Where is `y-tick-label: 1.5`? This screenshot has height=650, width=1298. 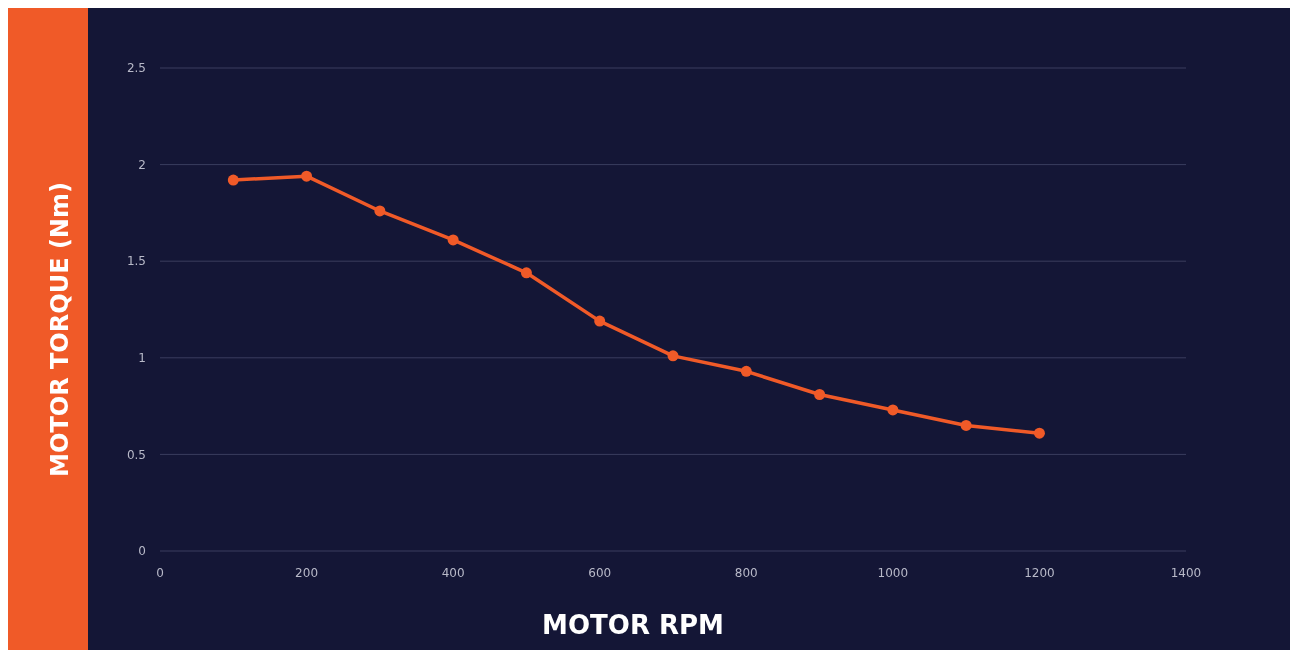
y-tick-label: 1.5 is located at coordinates (136, 261).